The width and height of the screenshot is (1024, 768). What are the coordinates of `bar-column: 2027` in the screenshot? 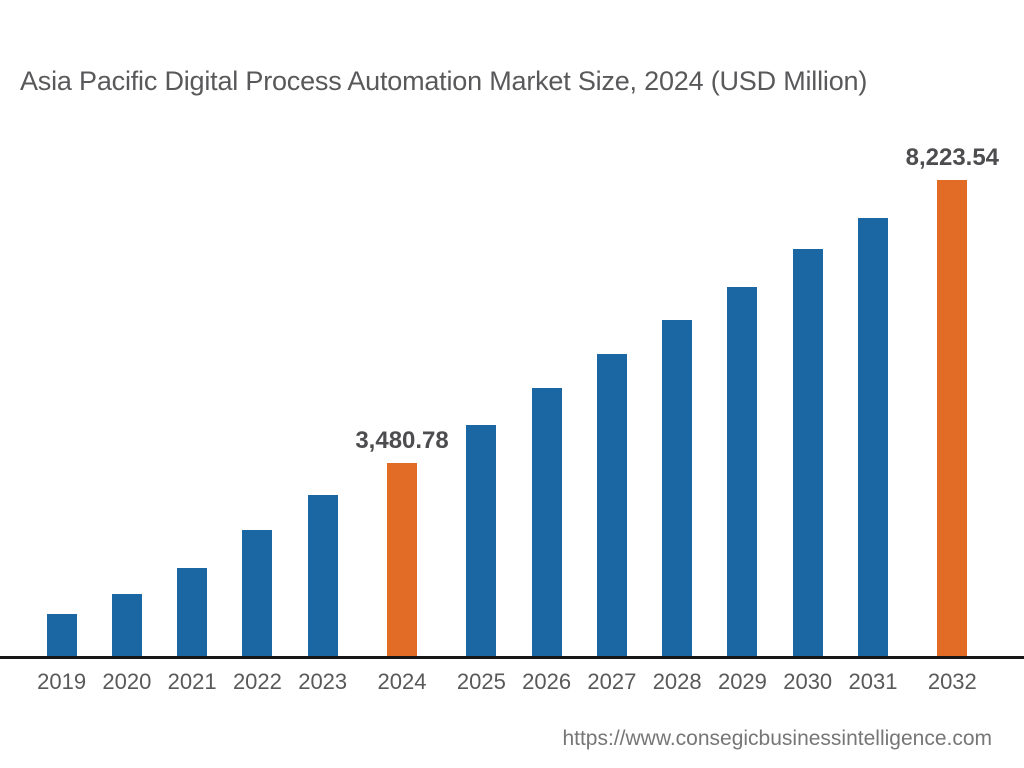 It's located at (611, 415).